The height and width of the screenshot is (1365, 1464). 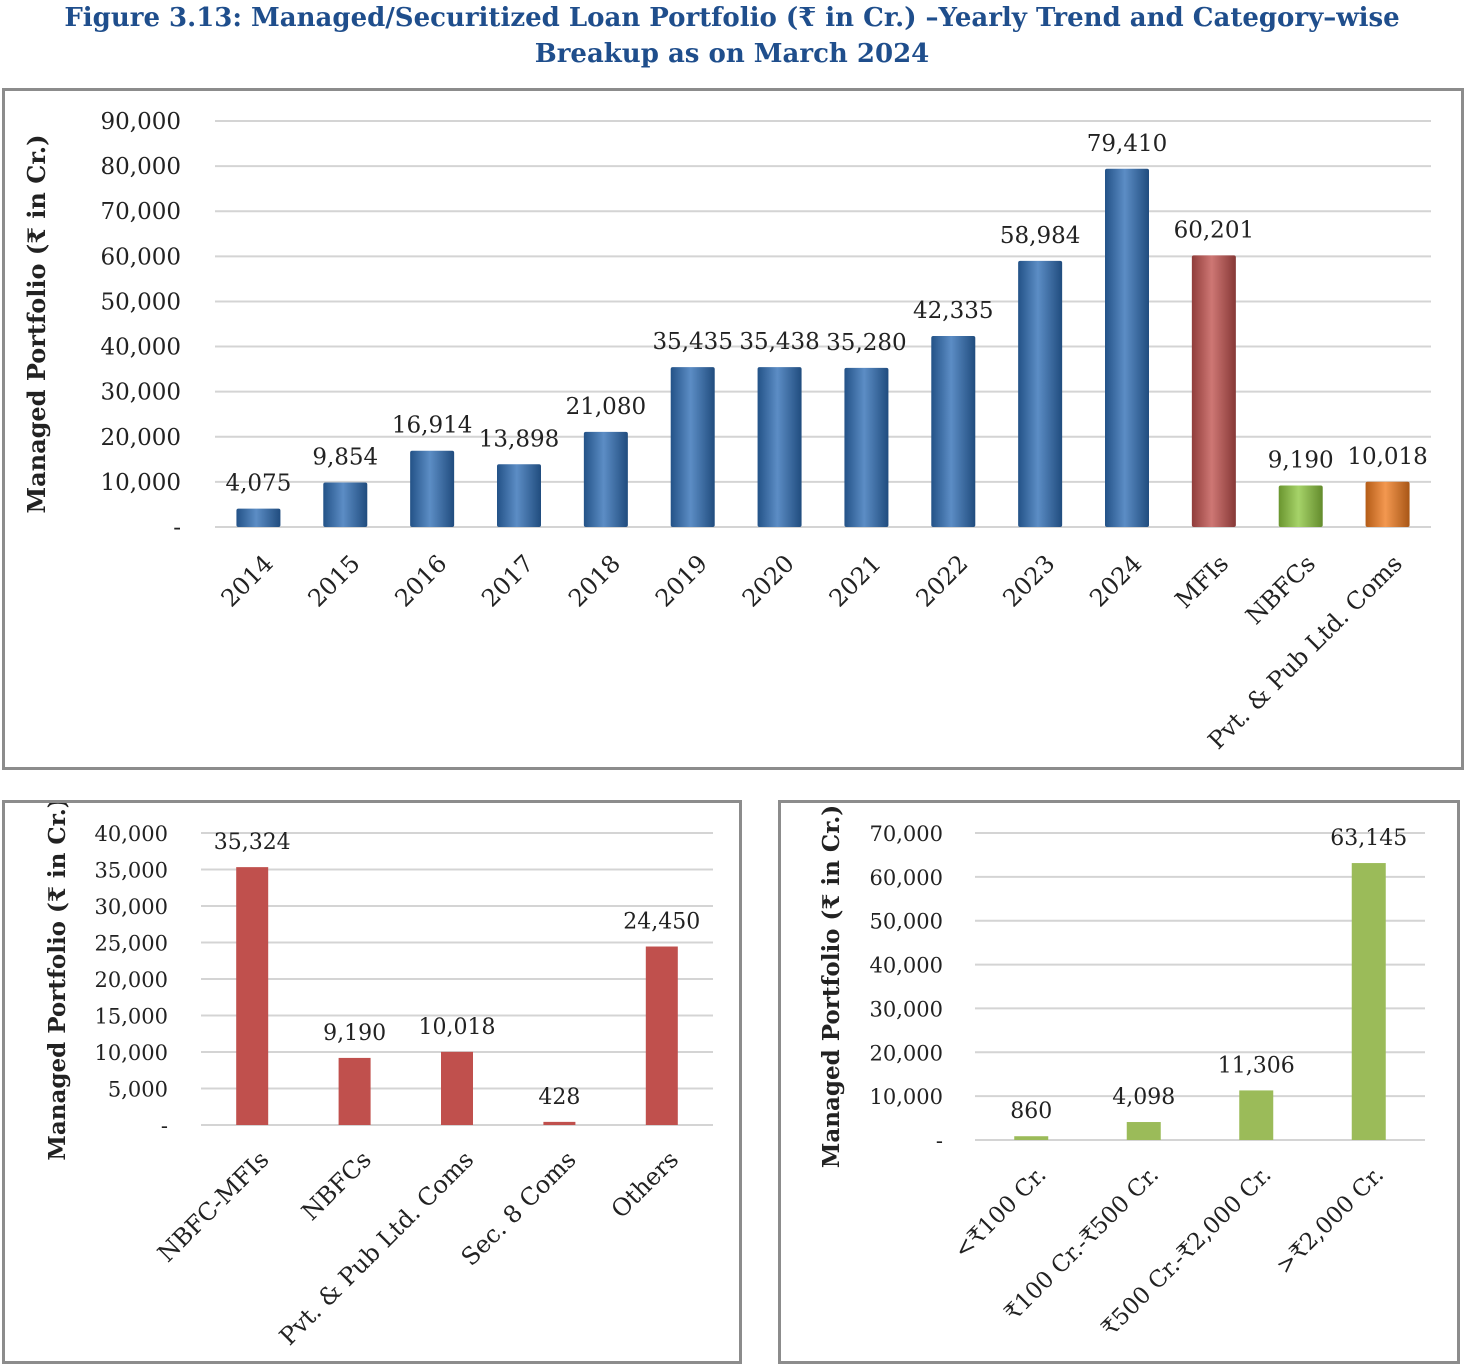 I want to click on x-tick-label: 2015, so click(x=334, y=580).